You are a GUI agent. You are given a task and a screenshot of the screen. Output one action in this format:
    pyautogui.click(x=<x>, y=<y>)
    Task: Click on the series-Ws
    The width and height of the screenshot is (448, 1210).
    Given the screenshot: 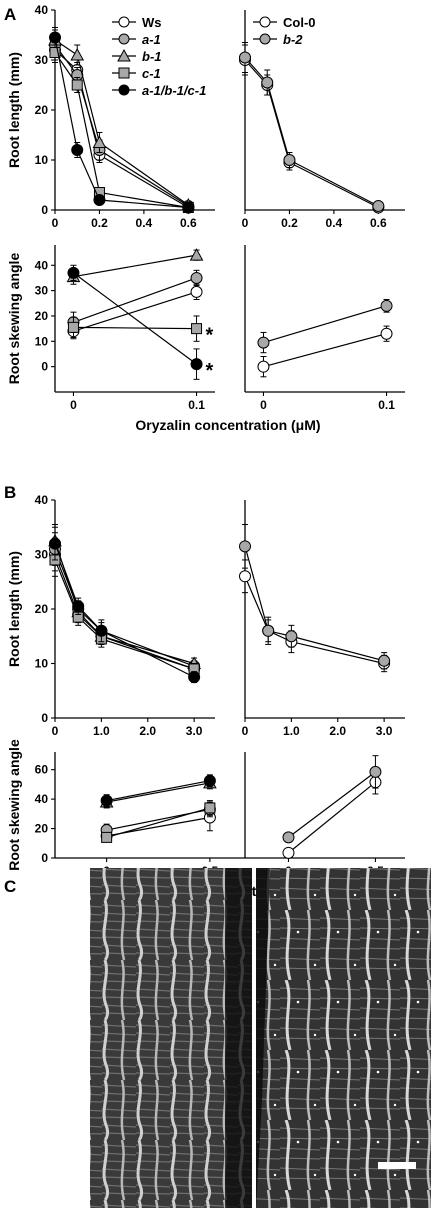 What is the action you would take?
    pyautogui.click(x=135, y=311)
    